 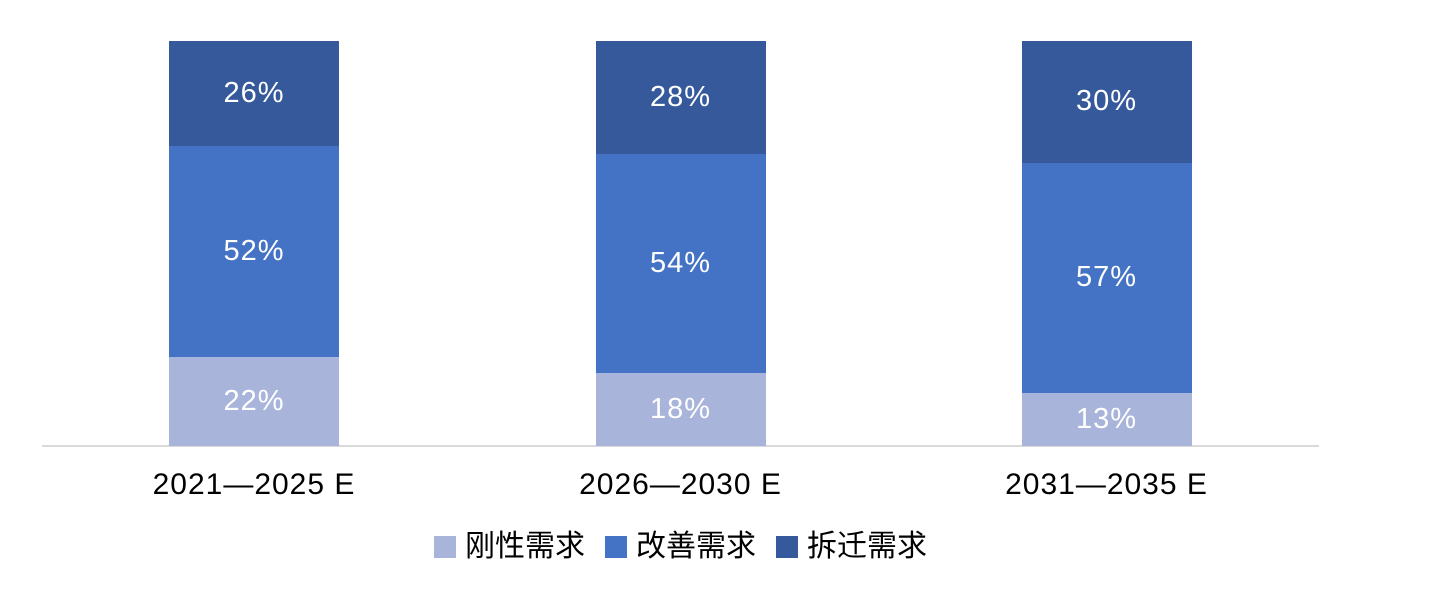 What do you see at coordinates (680, 484) in the screenshot?
I see `x-axis-label: 2026—2030 E` at bounding box center [680, 484].